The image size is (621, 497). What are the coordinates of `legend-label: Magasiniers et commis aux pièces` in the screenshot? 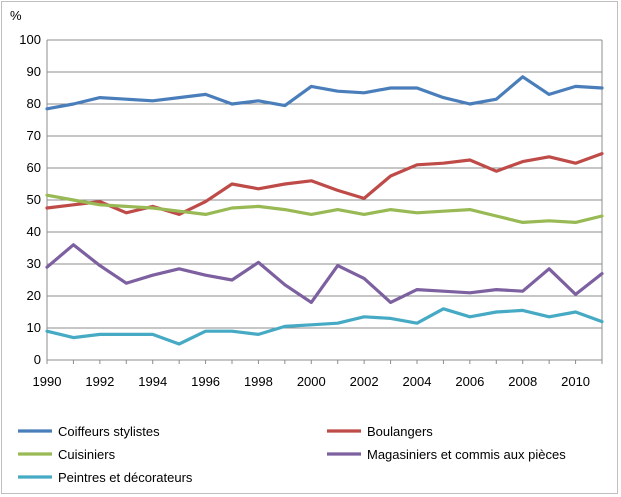 It's located at (466, 454).